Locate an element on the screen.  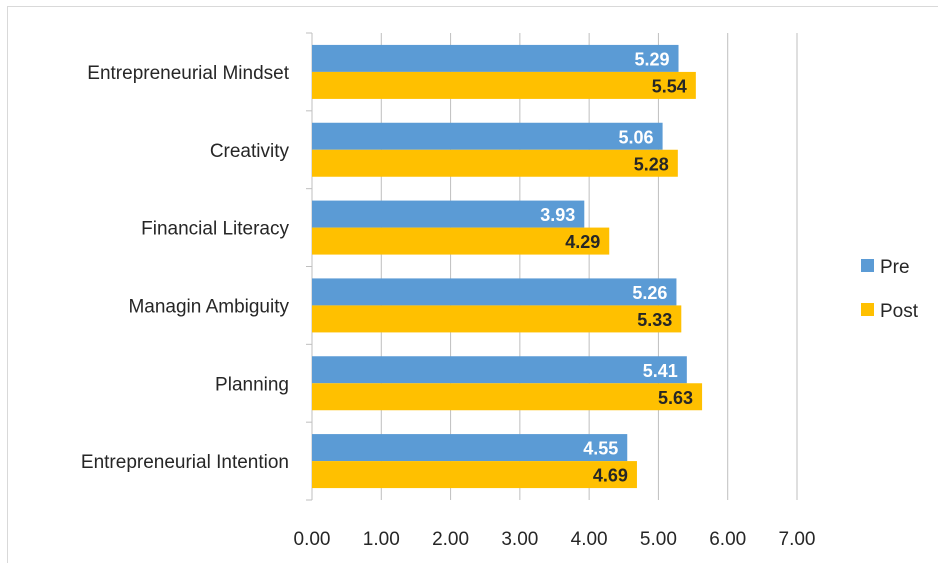
data-label: 5.29 is located at coordinates (651, 59).